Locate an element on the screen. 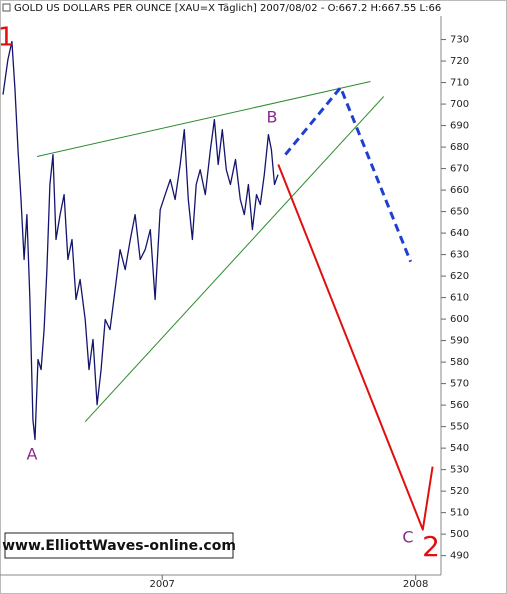  y-tick-label: 590 is located at coordinates (459, 341).